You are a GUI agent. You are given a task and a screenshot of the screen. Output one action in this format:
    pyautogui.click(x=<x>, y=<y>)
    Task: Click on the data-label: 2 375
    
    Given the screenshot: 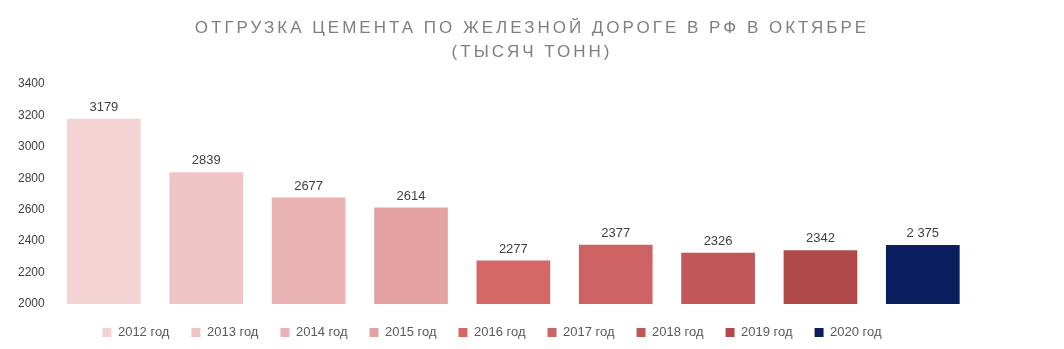 What is the action you would take?
    pyautogui.click(x=923, y=233)
    